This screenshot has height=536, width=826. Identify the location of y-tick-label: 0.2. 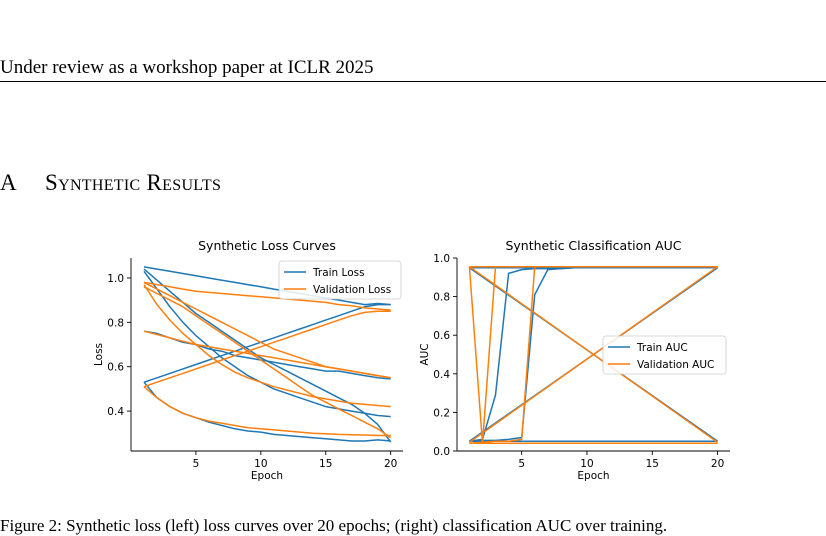
(441, 413).